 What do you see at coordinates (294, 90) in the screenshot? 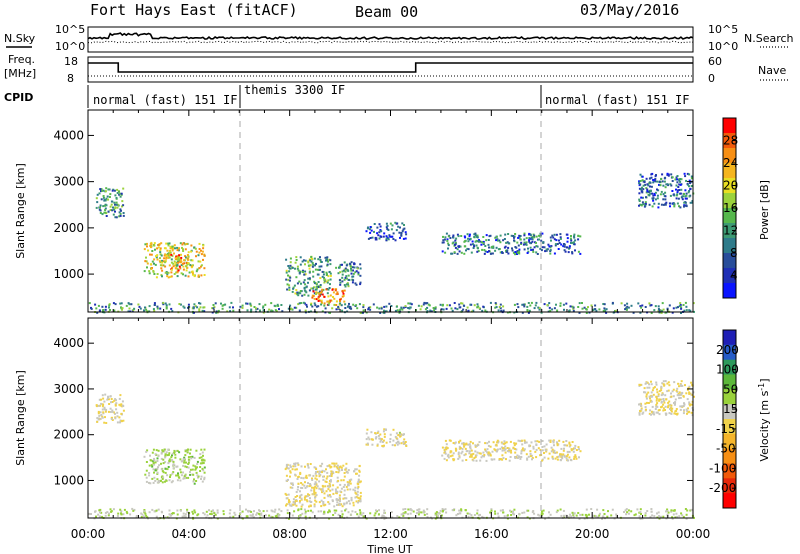
I see `cpid-segment-2: themis 3300 IF` at bounding box center [294, 90].